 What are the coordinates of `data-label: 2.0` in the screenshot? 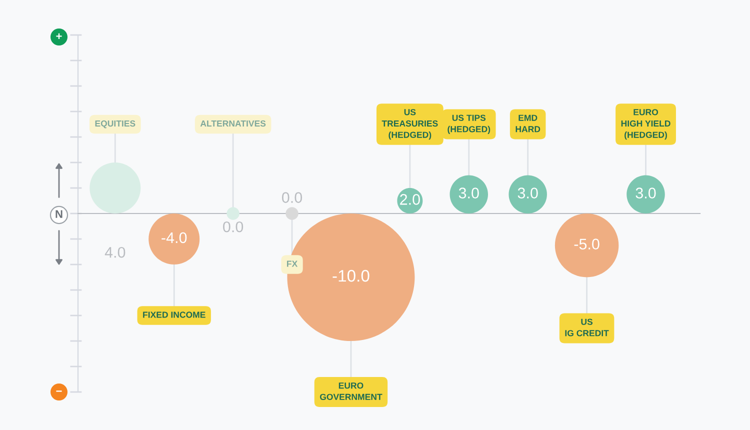 It's located at (410, 199).